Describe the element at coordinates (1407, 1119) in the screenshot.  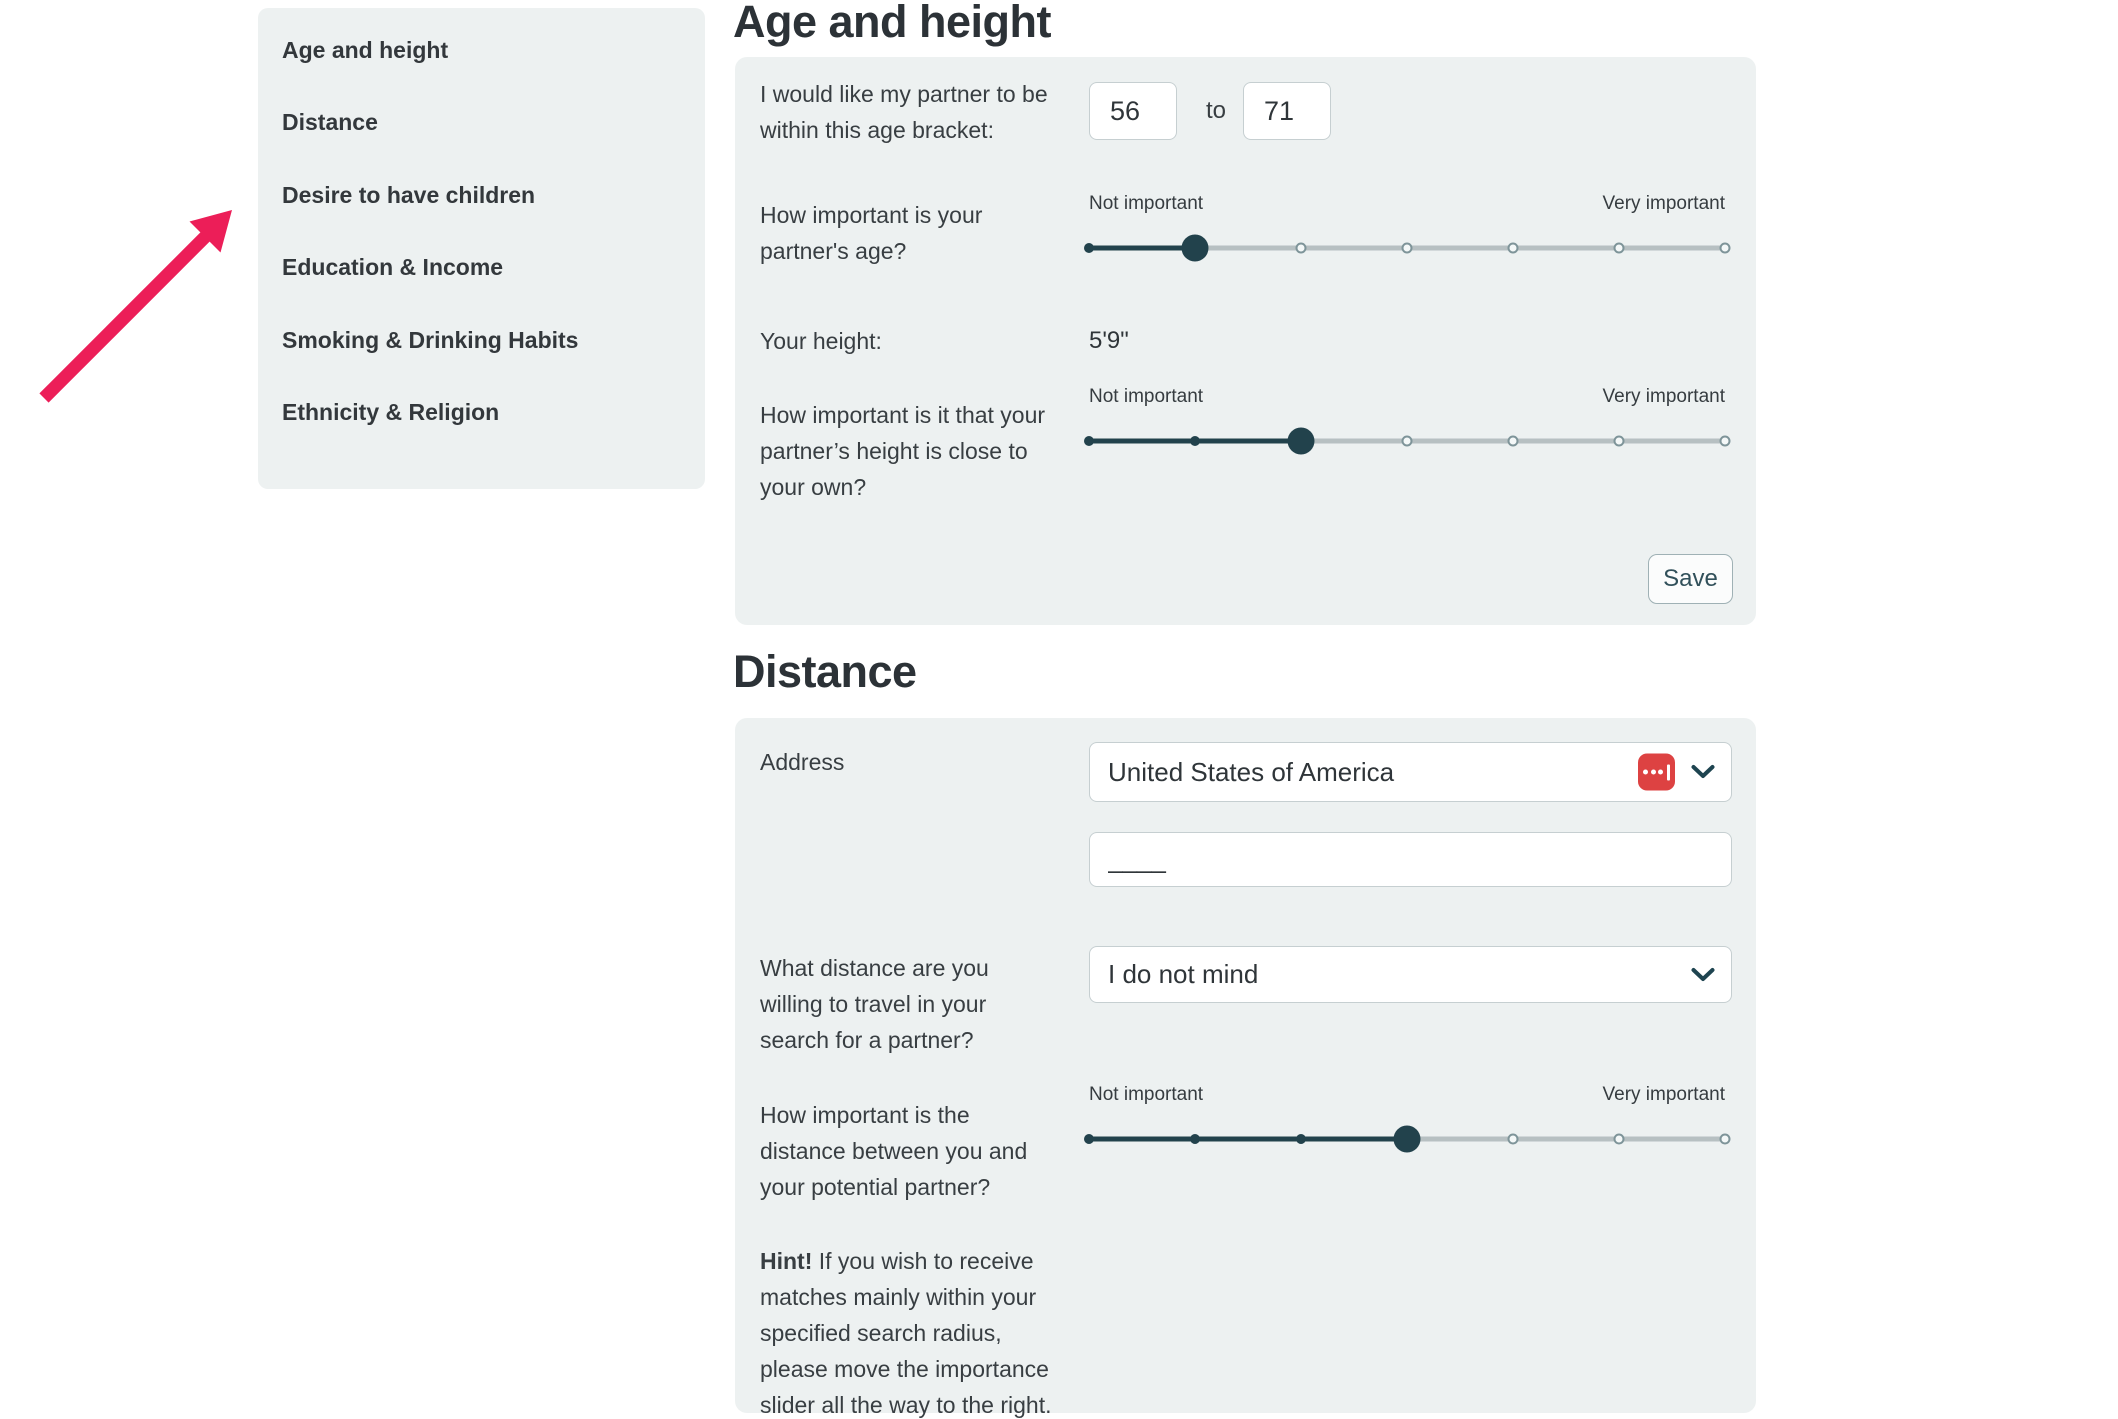
I see `distance-importance-slider: Not important Very important` at that location.